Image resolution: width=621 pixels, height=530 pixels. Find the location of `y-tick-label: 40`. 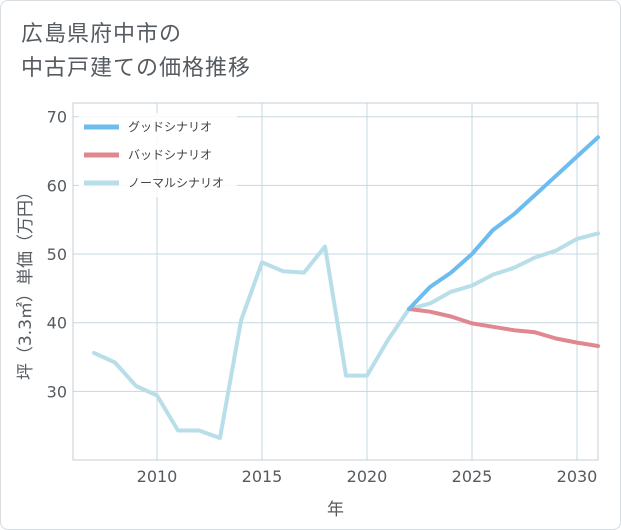

y-tick-label: 40 is located at coordinates (57, 323).